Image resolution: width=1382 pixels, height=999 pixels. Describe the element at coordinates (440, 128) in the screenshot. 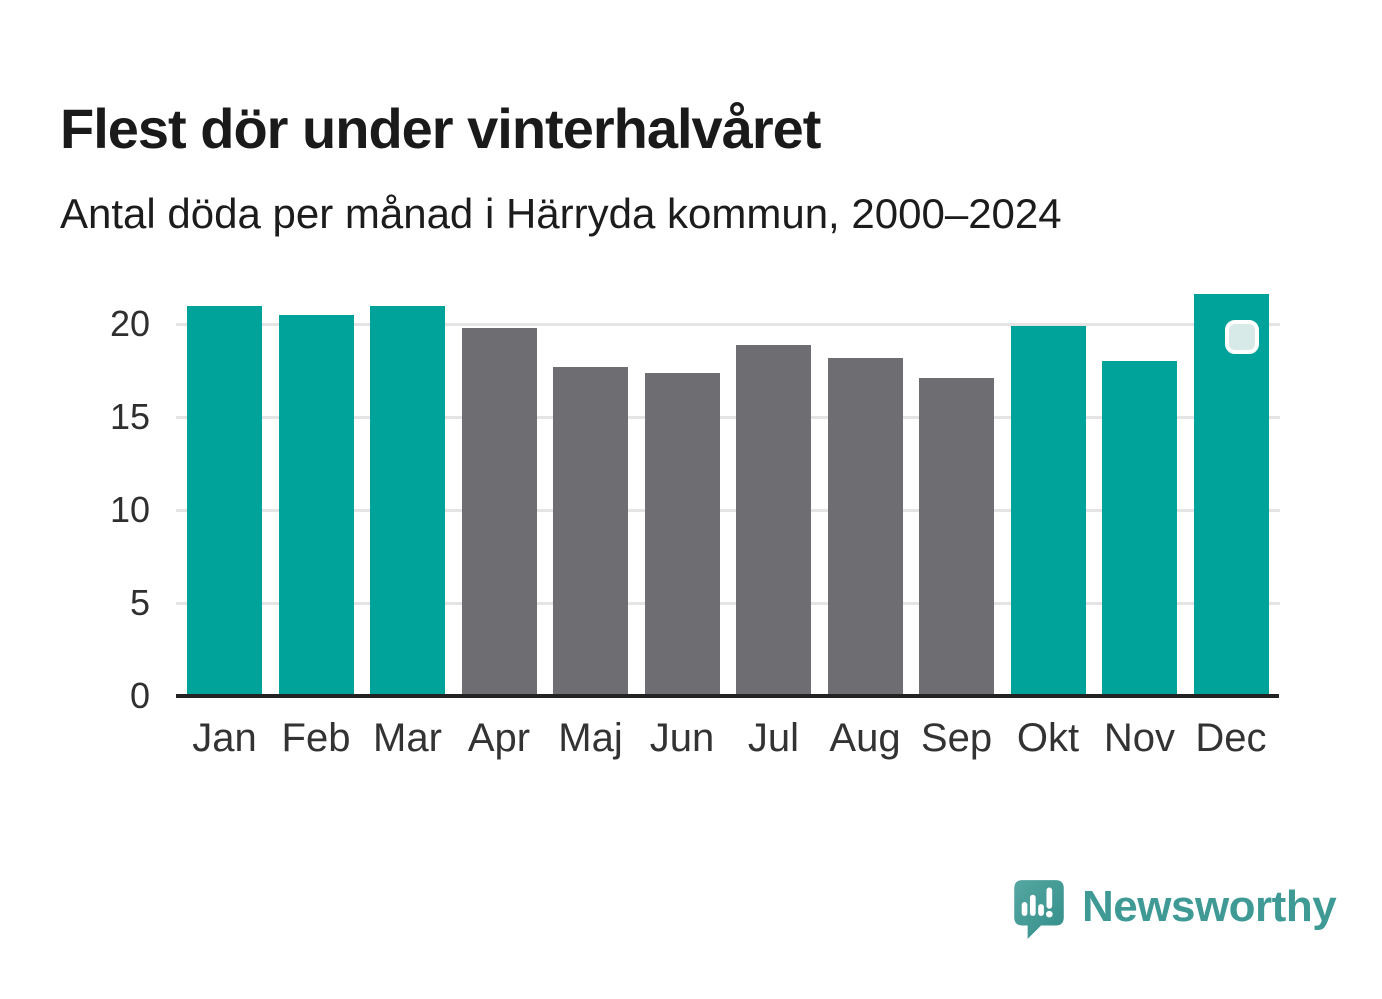

I see `chart-title: Flest dör under vinterhalvåret` at that location.